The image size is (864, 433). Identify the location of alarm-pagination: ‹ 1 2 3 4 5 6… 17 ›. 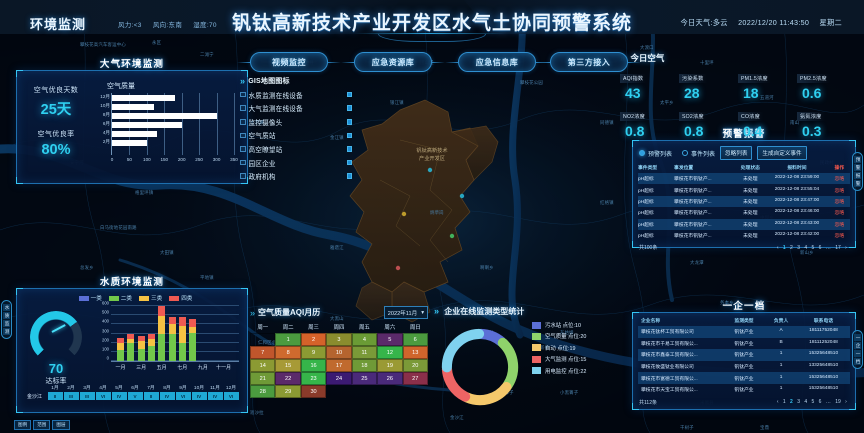
(812, 248).